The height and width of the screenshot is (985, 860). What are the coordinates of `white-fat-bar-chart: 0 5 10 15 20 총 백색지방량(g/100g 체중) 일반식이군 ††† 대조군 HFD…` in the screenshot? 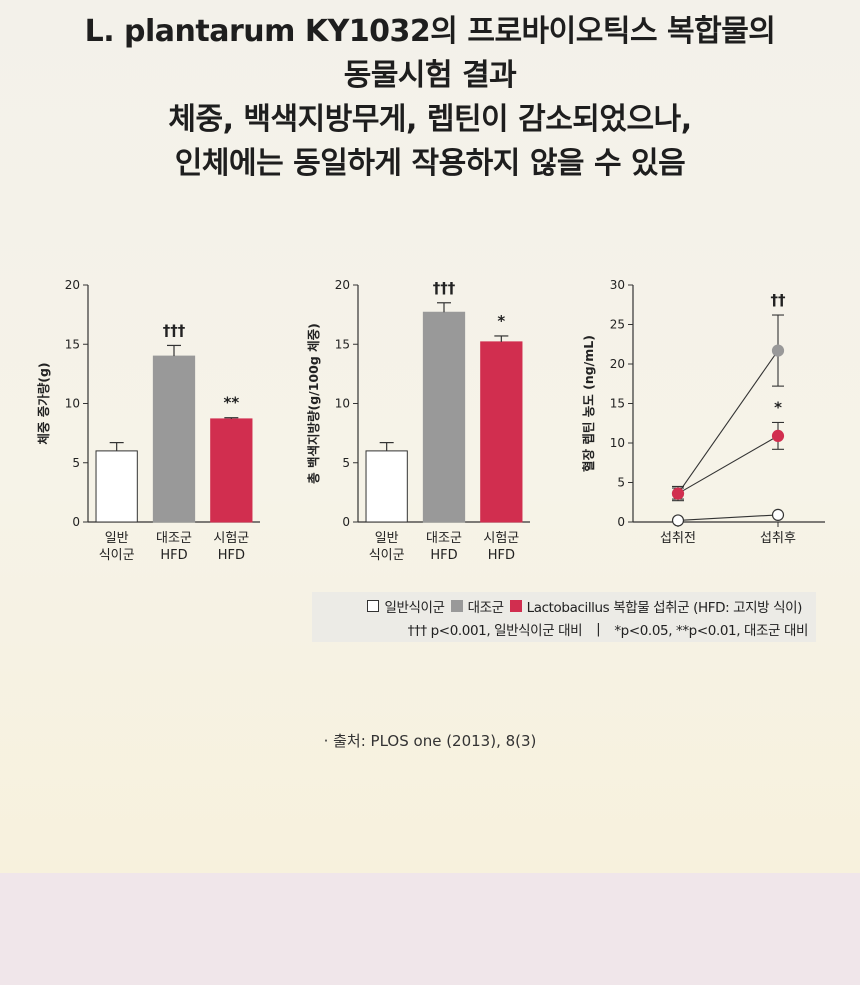 It's located at (418, 420).